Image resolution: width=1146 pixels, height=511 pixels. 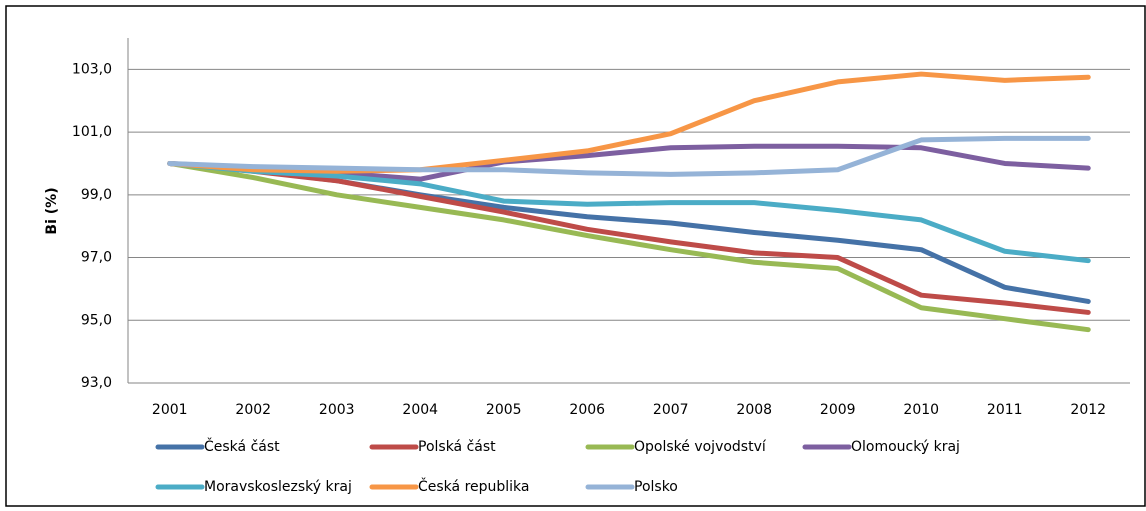 I want to click on y-tick-label: 101,0, so click(x=92, y=132).